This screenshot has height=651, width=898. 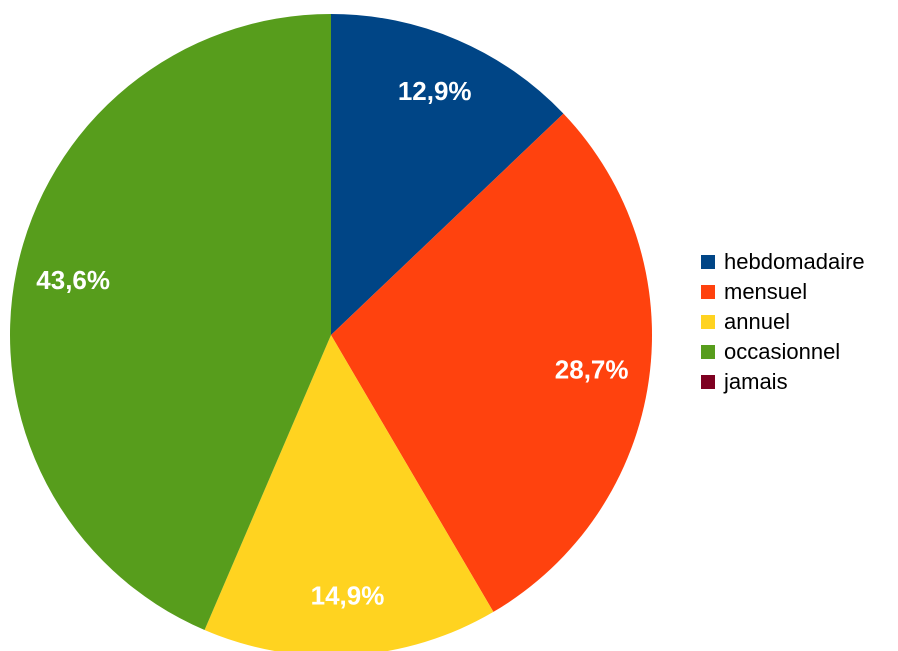 I want to click on legend-label-occasionnel: occasionnel, so click(x=782, y=351).